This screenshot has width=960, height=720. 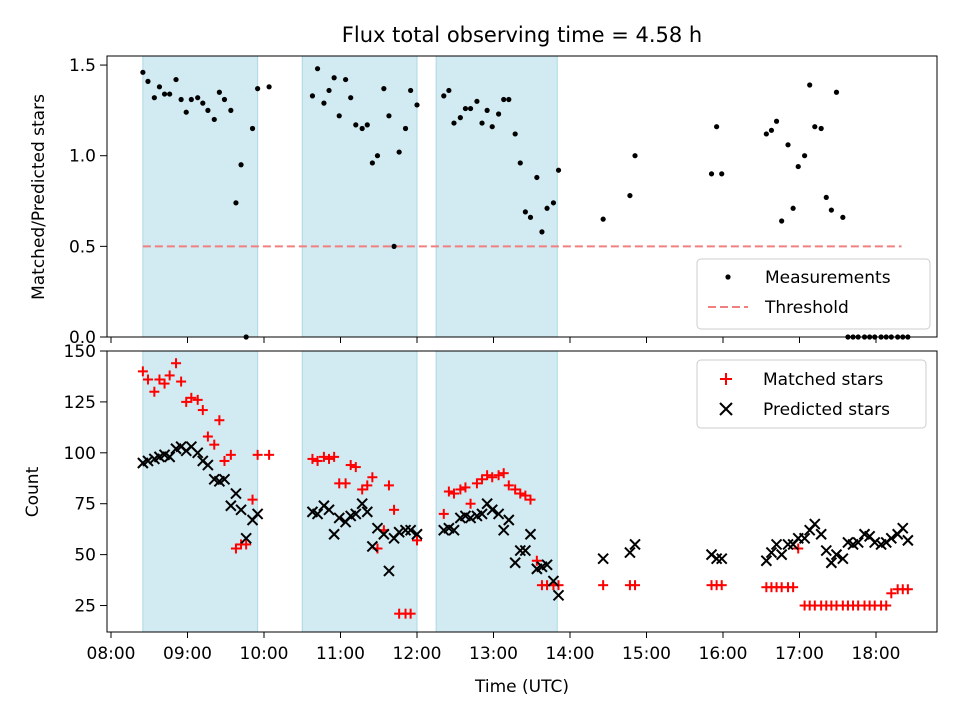 I want to click on legend-top: Measurements Threshold, so click(x=813, y=294).